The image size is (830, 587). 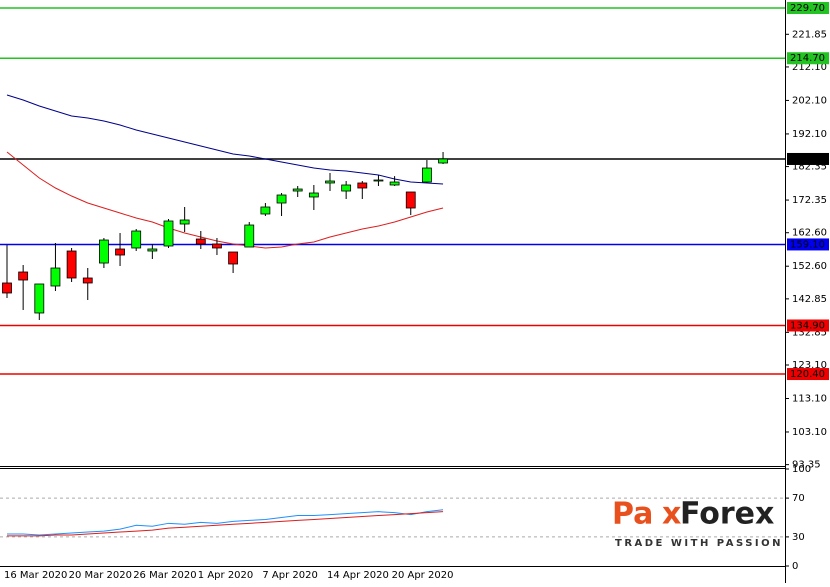 What do you see at coordinates (809, 167) in the screenshot?
I see `y-tick-label: 182.35` at bounding box center [809, 167].